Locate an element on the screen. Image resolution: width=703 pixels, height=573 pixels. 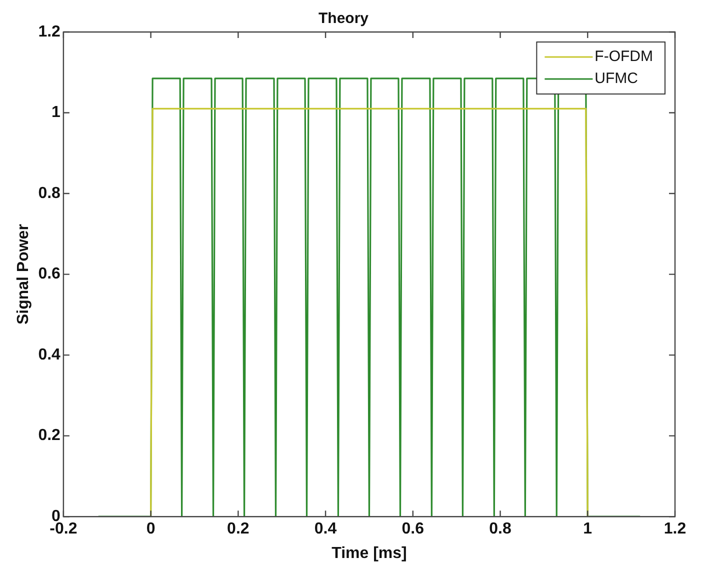
legend-label: F-OFDM is located at coordinates (624, 57).